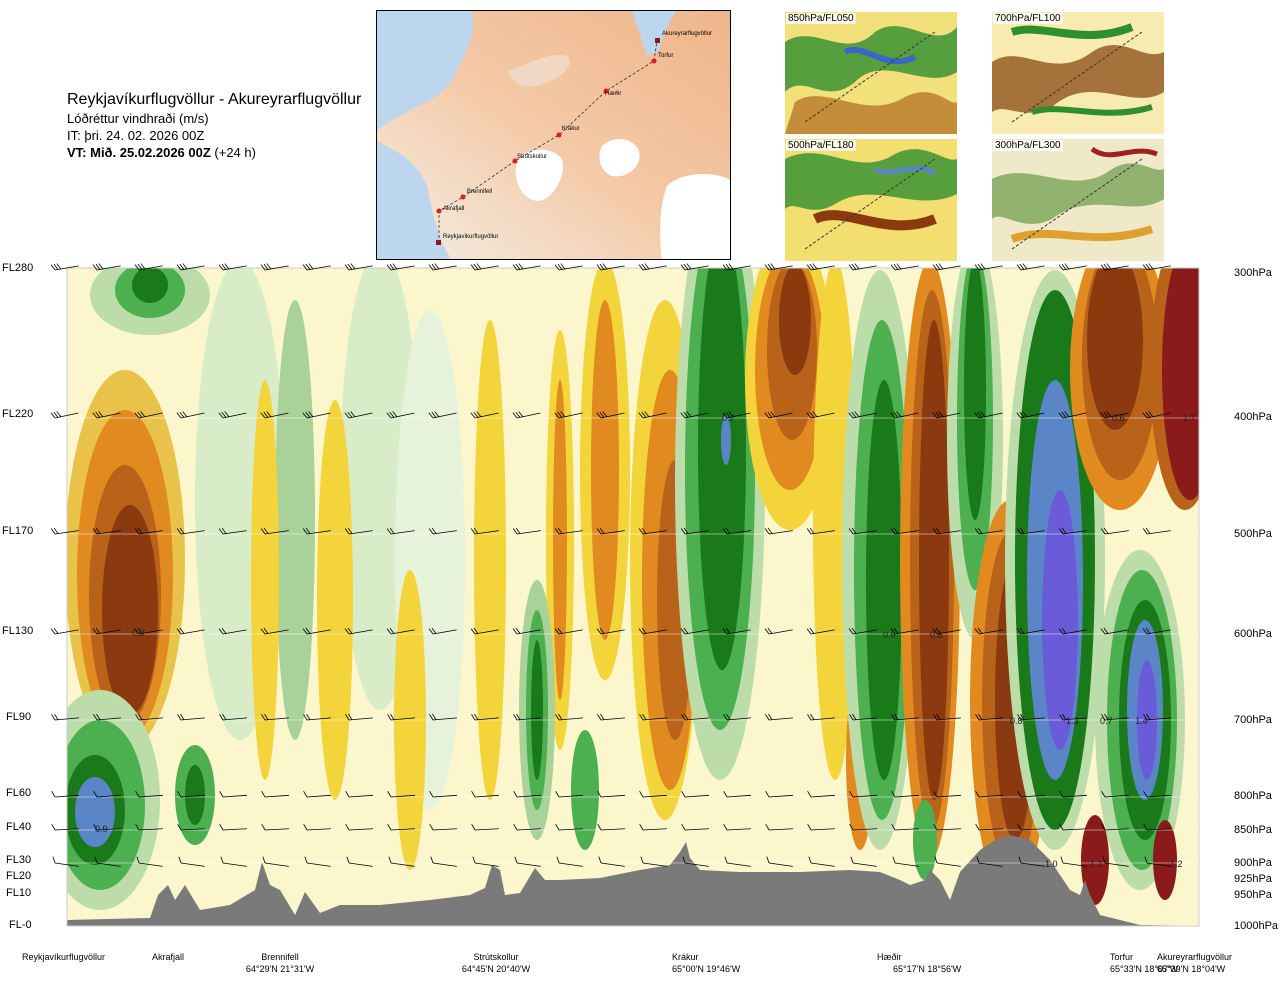  Describe the element at coordinates (463, 197) in the screenshot. I see `route-point-brennifell` at that location.